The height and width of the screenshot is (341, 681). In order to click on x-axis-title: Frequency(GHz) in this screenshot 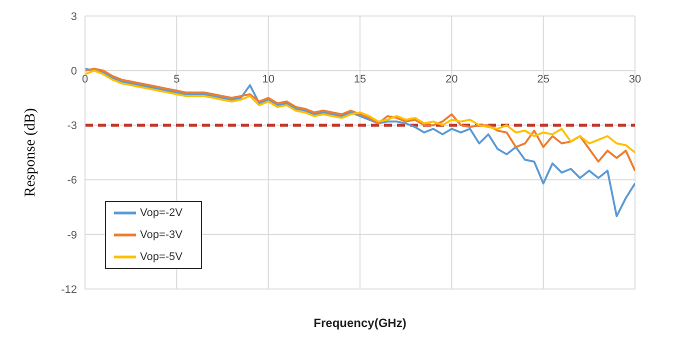, I will do `click(360, 323)`.